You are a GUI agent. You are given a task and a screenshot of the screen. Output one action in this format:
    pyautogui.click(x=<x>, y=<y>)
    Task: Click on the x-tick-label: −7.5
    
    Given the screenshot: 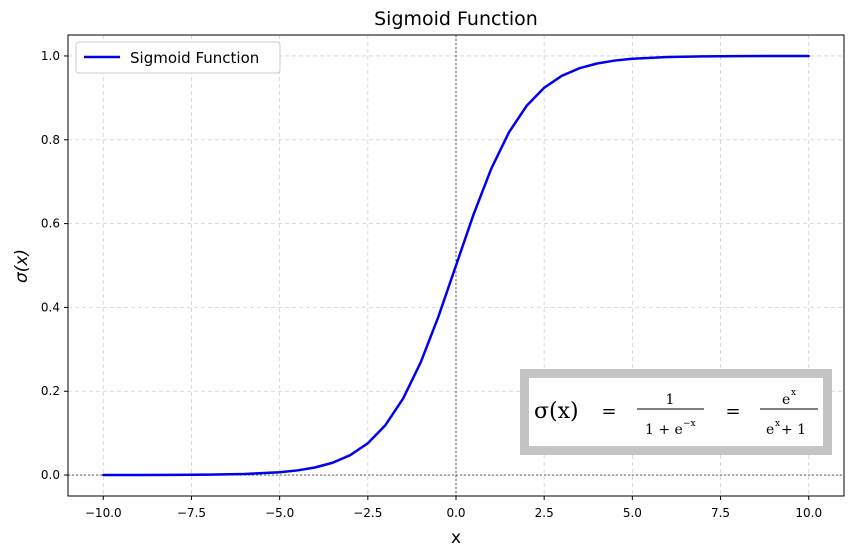 What is the action you would take?
    pyautogui.click(x=191, y=513)
    